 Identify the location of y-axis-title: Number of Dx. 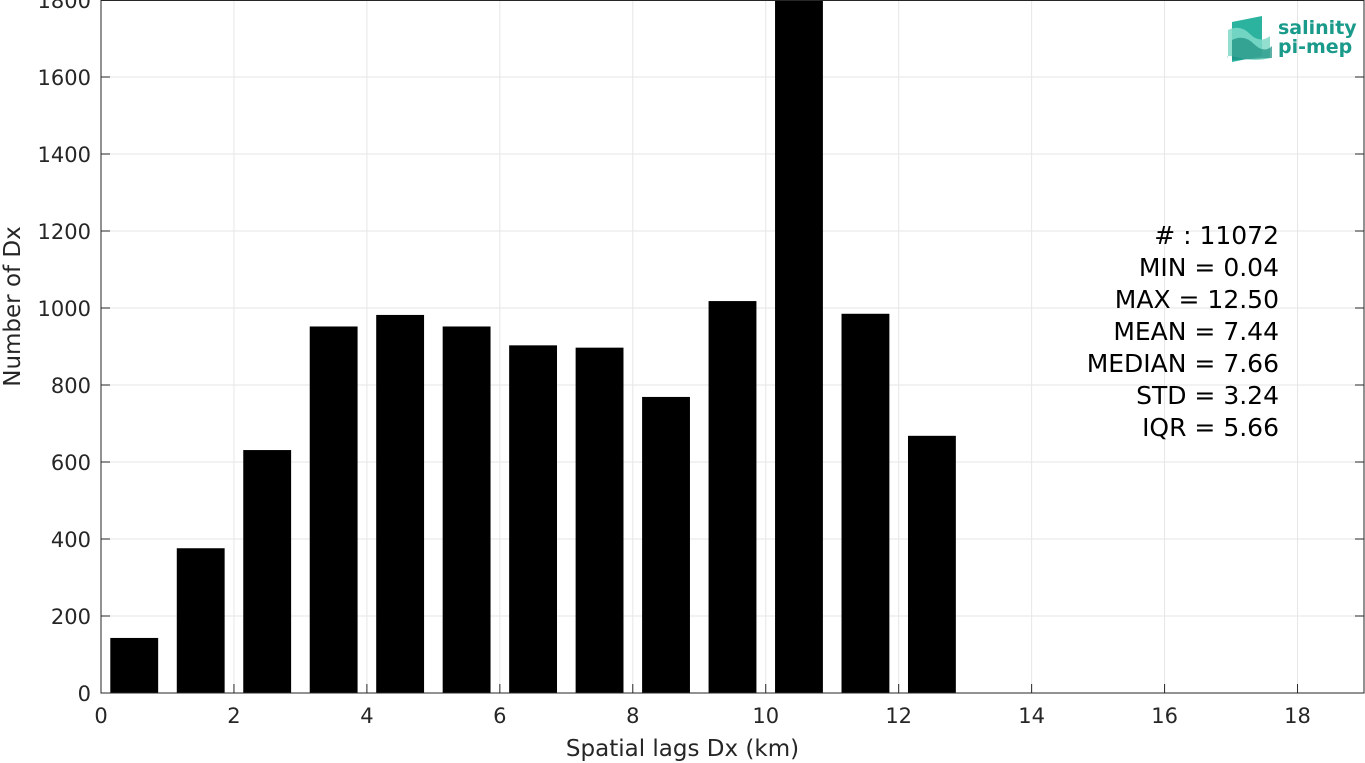
(13, 306).